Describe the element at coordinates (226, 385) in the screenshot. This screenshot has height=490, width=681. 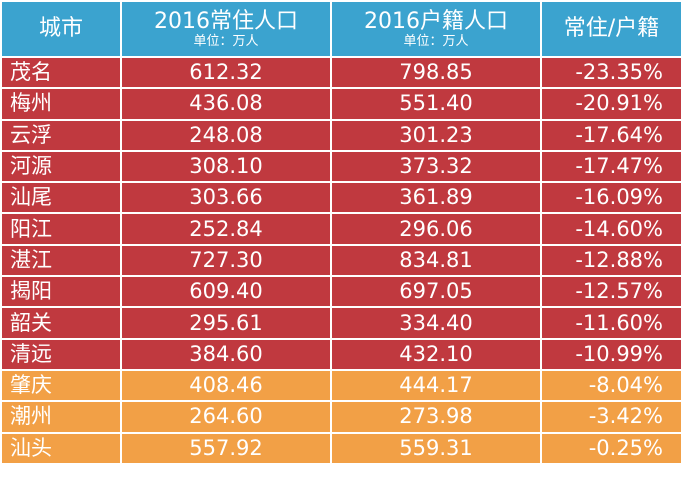
I see `cell: 408.46` at that location.